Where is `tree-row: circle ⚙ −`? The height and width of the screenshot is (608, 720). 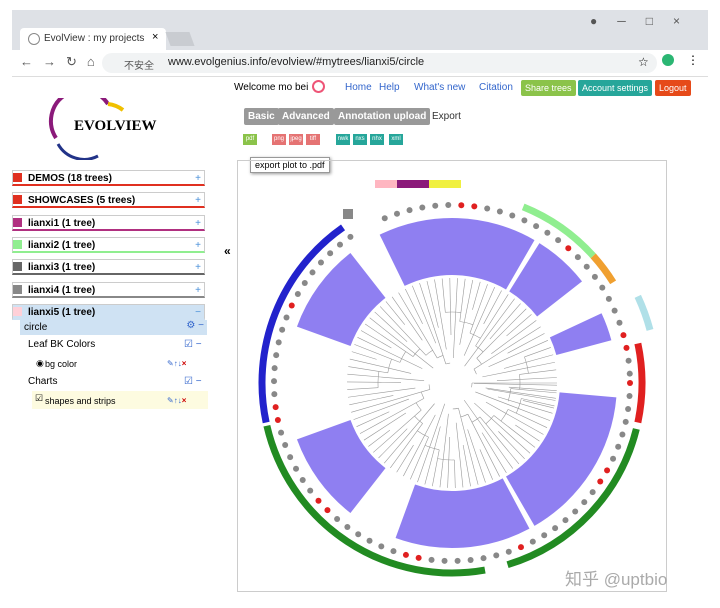
tree-row: circle ⚙ − is located at coordinates (113, 327).